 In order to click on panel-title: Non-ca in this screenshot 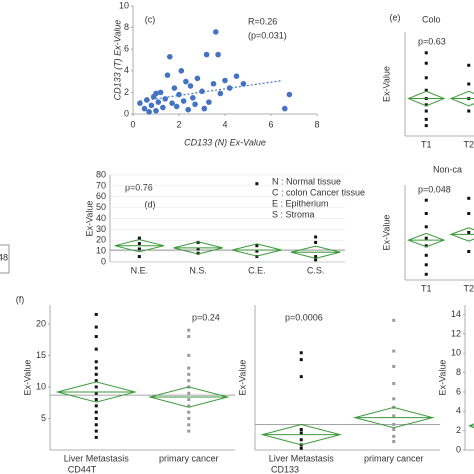, I will do `click(447, 169)`.